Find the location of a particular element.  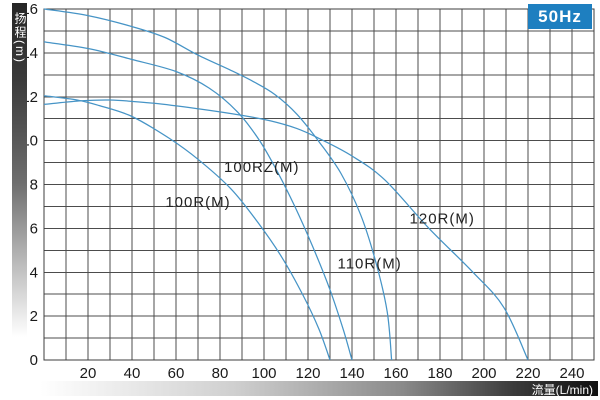

x-tick-label: 60 is located at coordinates (176, 373).